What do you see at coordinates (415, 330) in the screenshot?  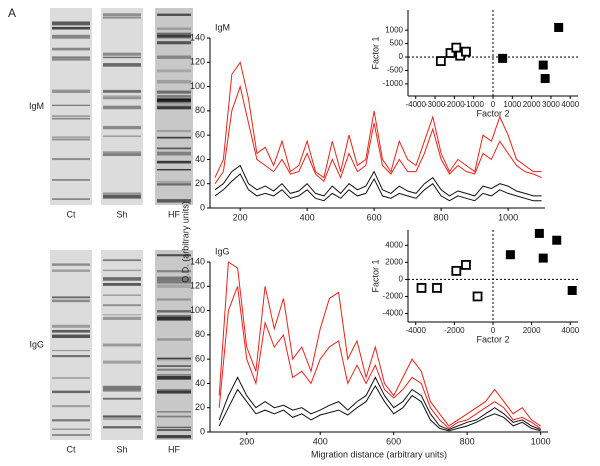 I see `x-tick-label: -4000` at bounding box center [415, 330].